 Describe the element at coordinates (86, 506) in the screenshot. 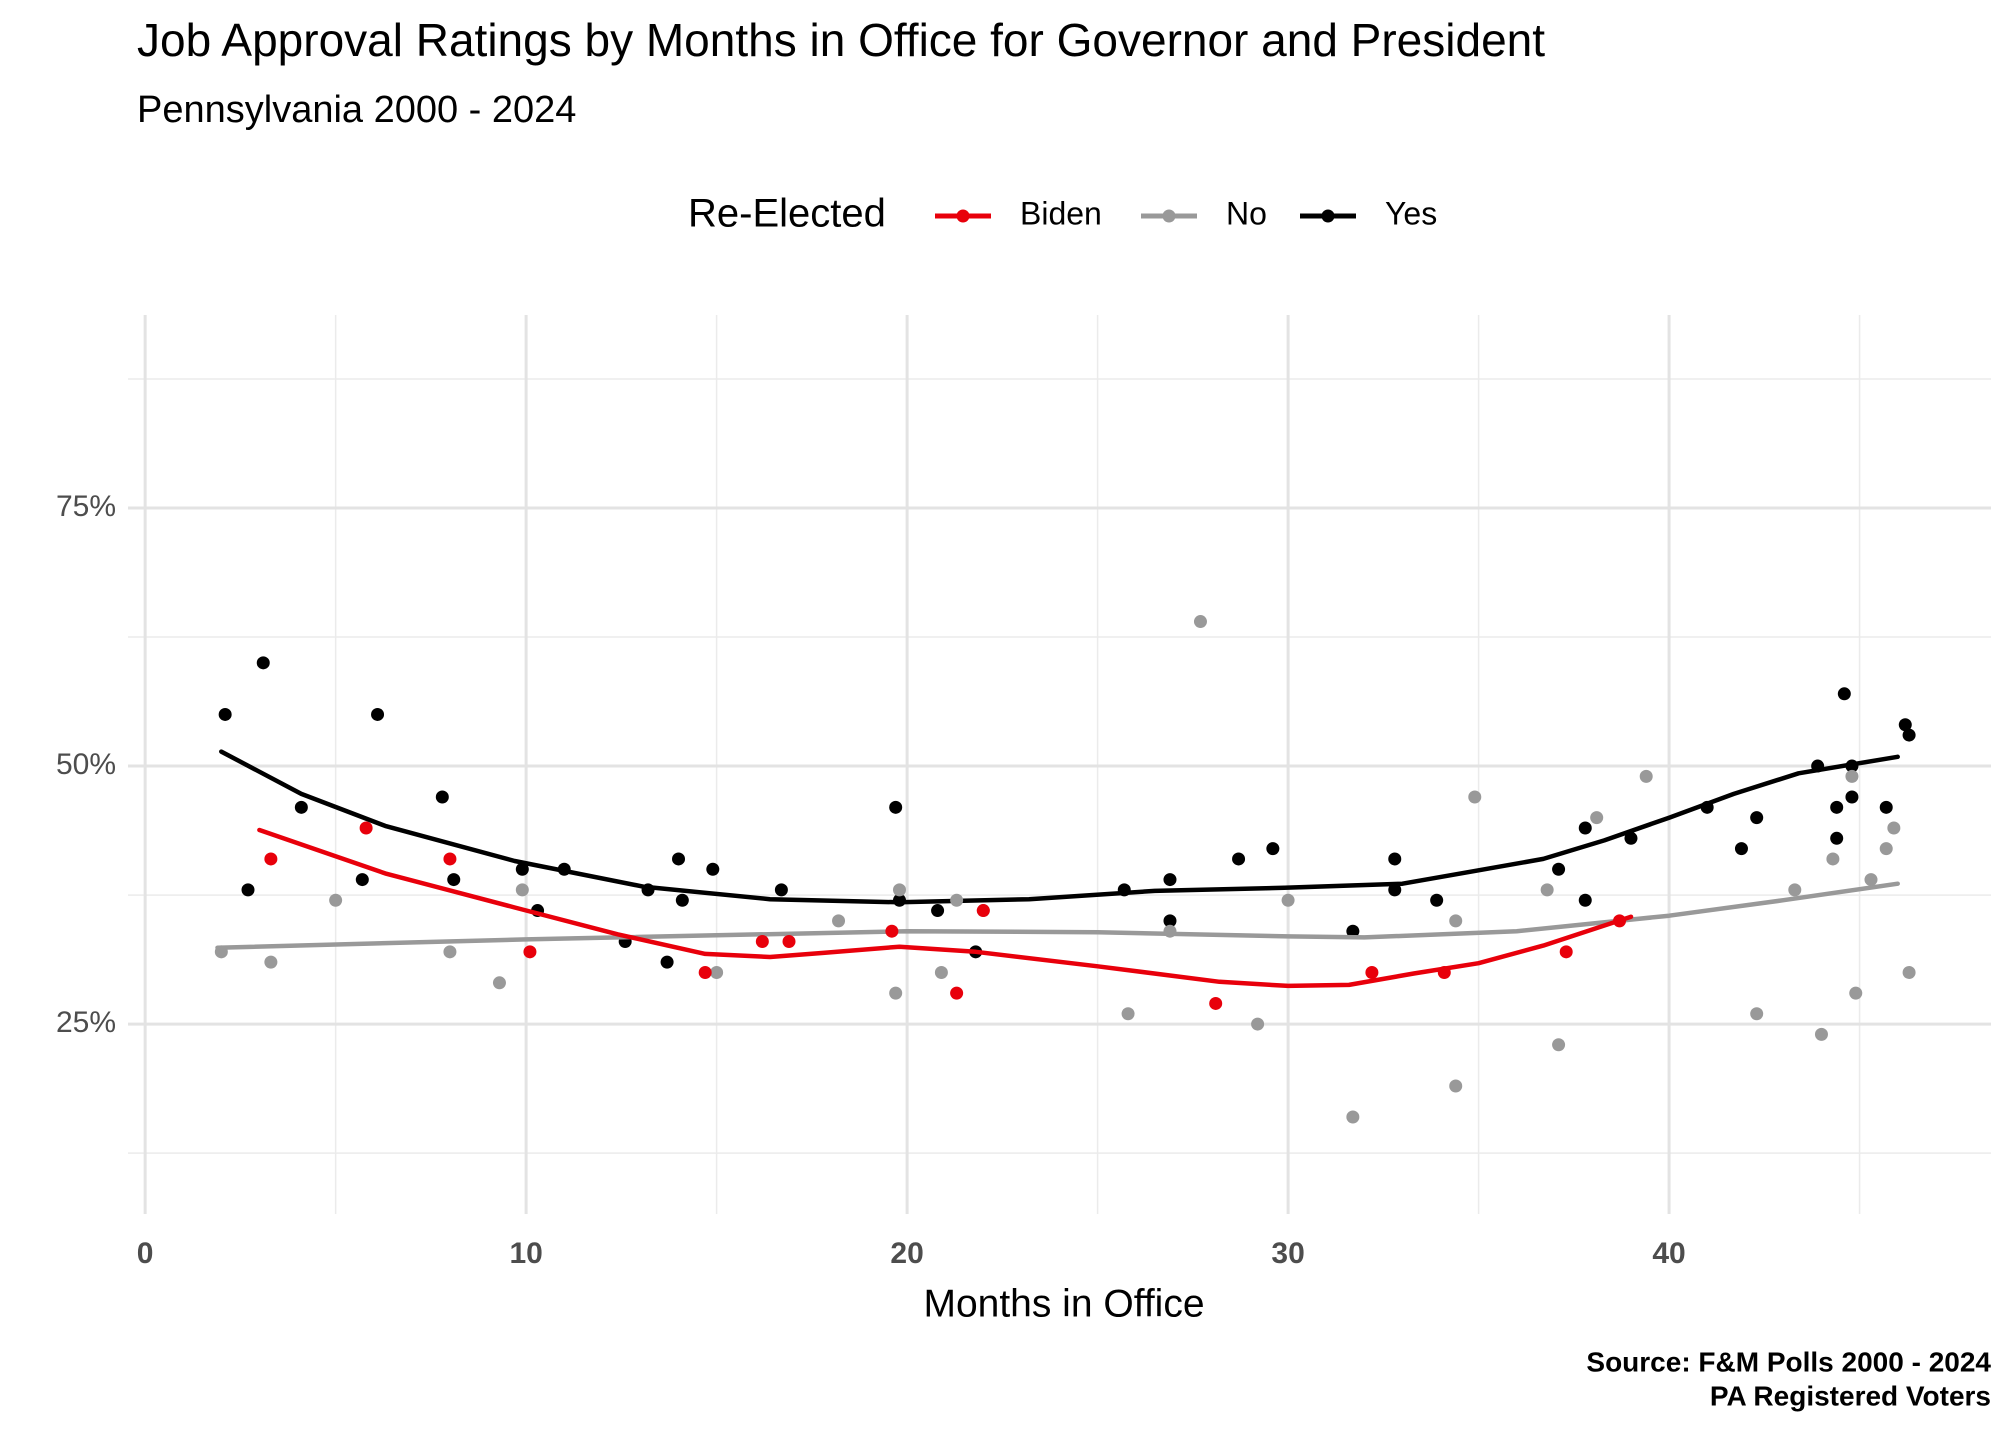

I see `y-tick-label: 75%` at that location.